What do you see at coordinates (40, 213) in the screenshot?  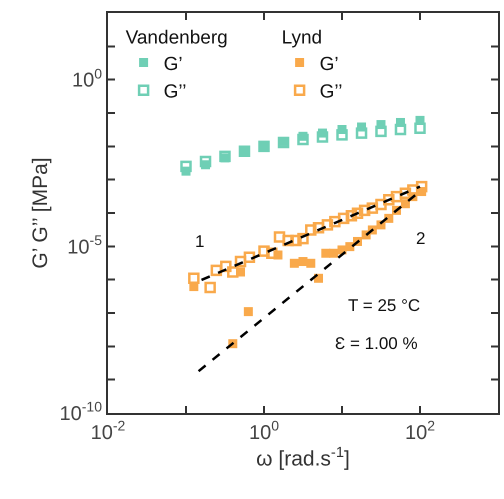 I see `y-axis-title: G’ G’’ [MPa]` at bounding box center [40, 213].